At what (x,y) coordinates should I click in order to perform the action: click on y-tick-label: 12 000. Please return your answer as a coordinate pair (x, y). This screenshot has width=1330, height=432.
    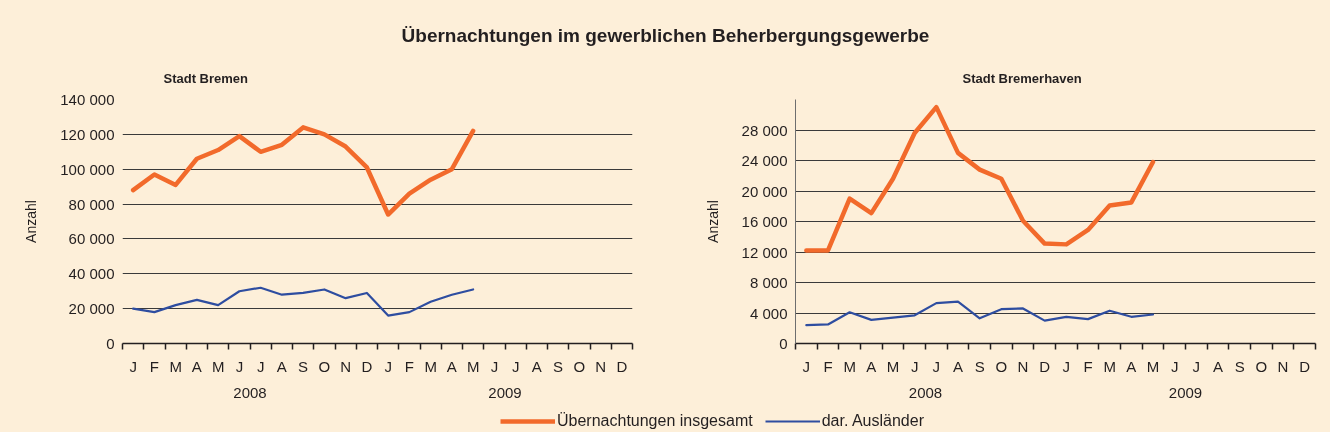
    Looking at the image, I should click on (764, 252).